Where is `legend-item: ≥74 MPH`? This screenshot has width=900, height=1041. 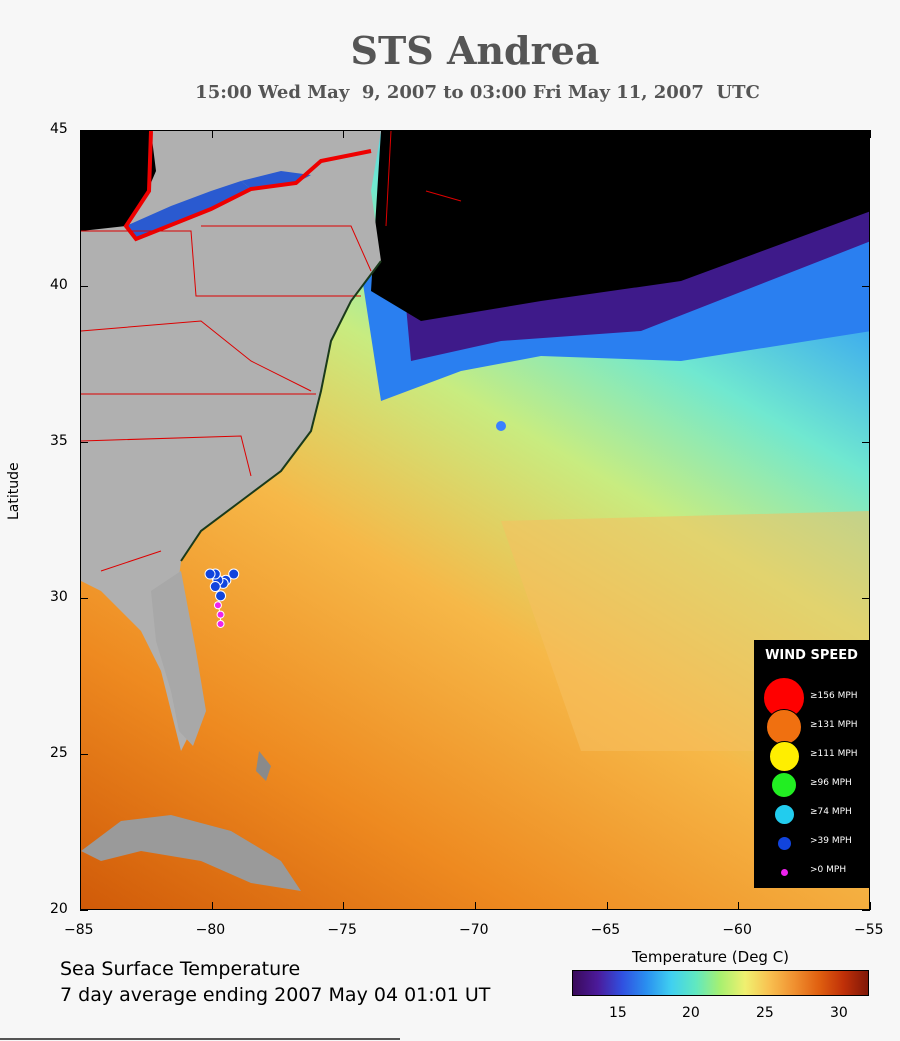 legend-item: ≥74 MPH is located at coordinates (811, 813).